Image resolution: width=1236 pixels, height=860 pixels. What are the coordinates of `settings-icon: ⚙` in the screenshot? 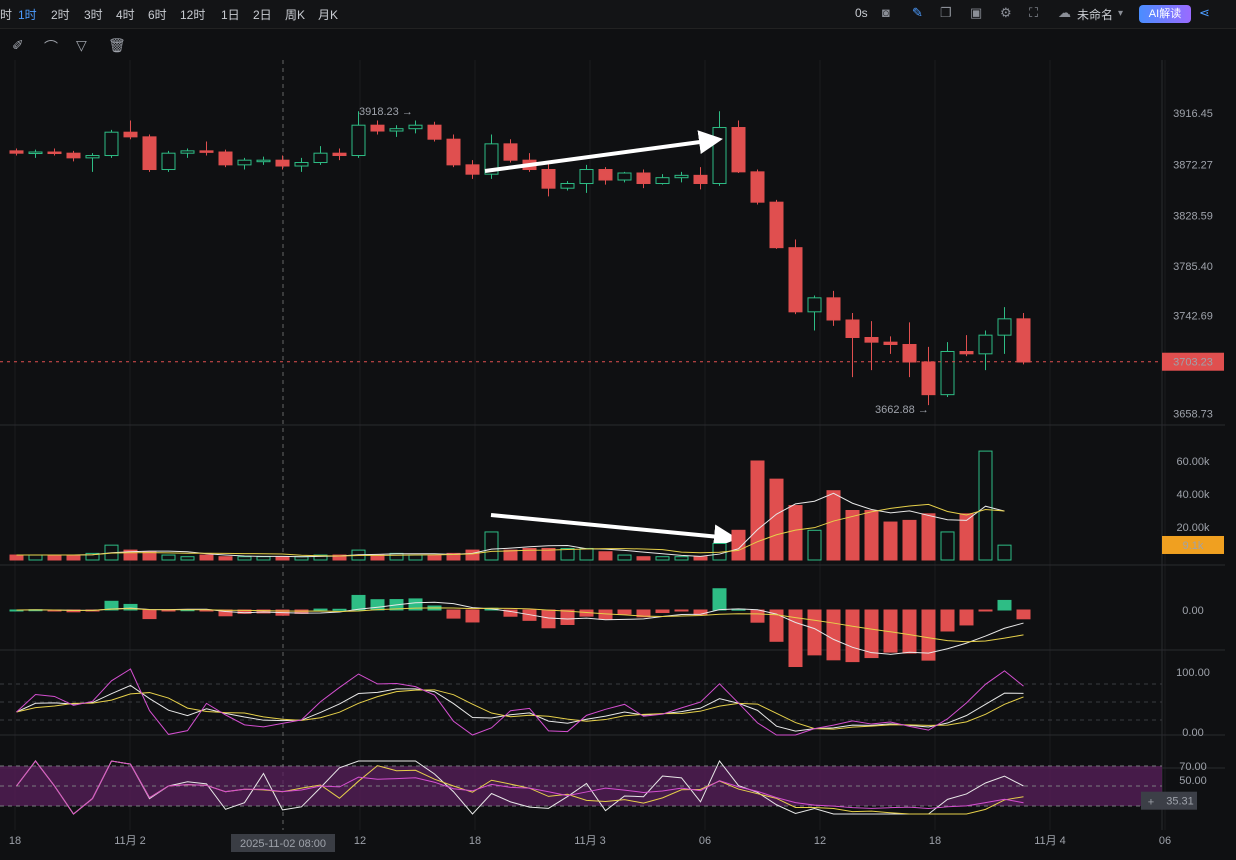 It's located at (1006, 12).